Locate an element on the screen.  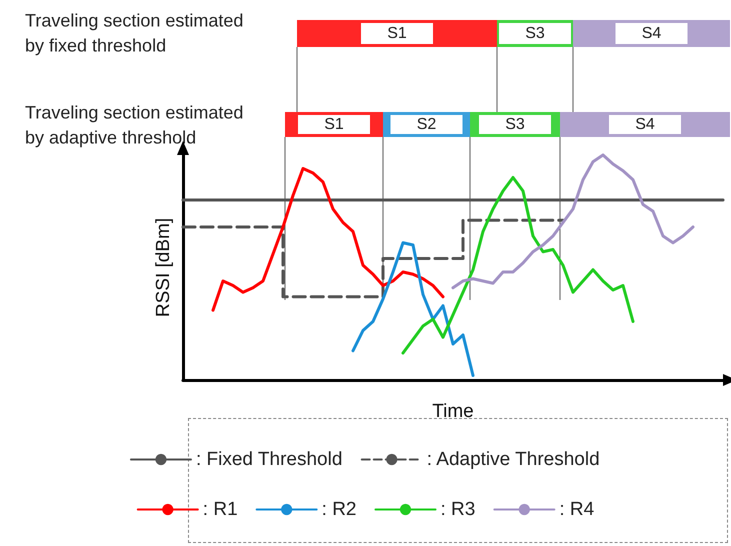
legend-label: : Fixed Threshold is located at coordinates (269, 459).